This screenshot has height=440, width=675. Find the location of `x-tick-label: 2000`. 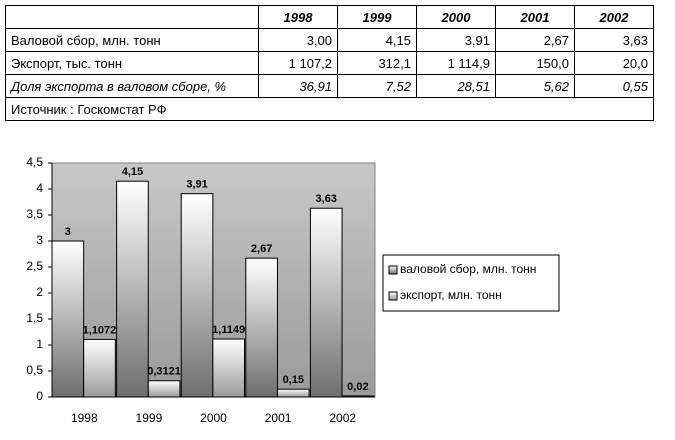

x-tick-label: 2000 is located at coordinates (213, 418).